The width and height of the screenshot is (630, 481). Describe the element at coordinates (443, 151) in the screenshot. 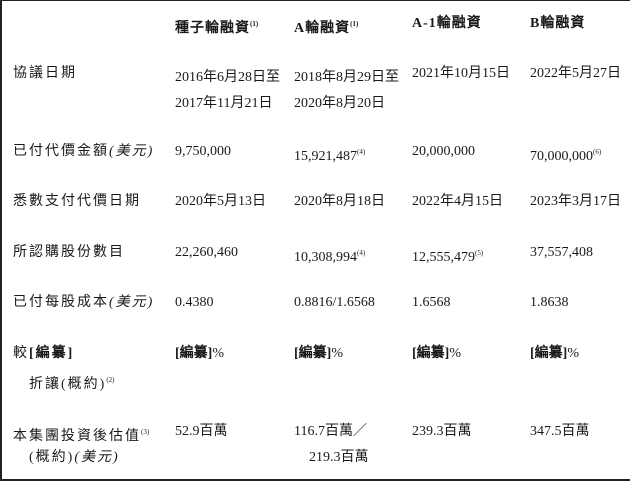

I see `cell-consideration-a1: 20,000,000` at that location.